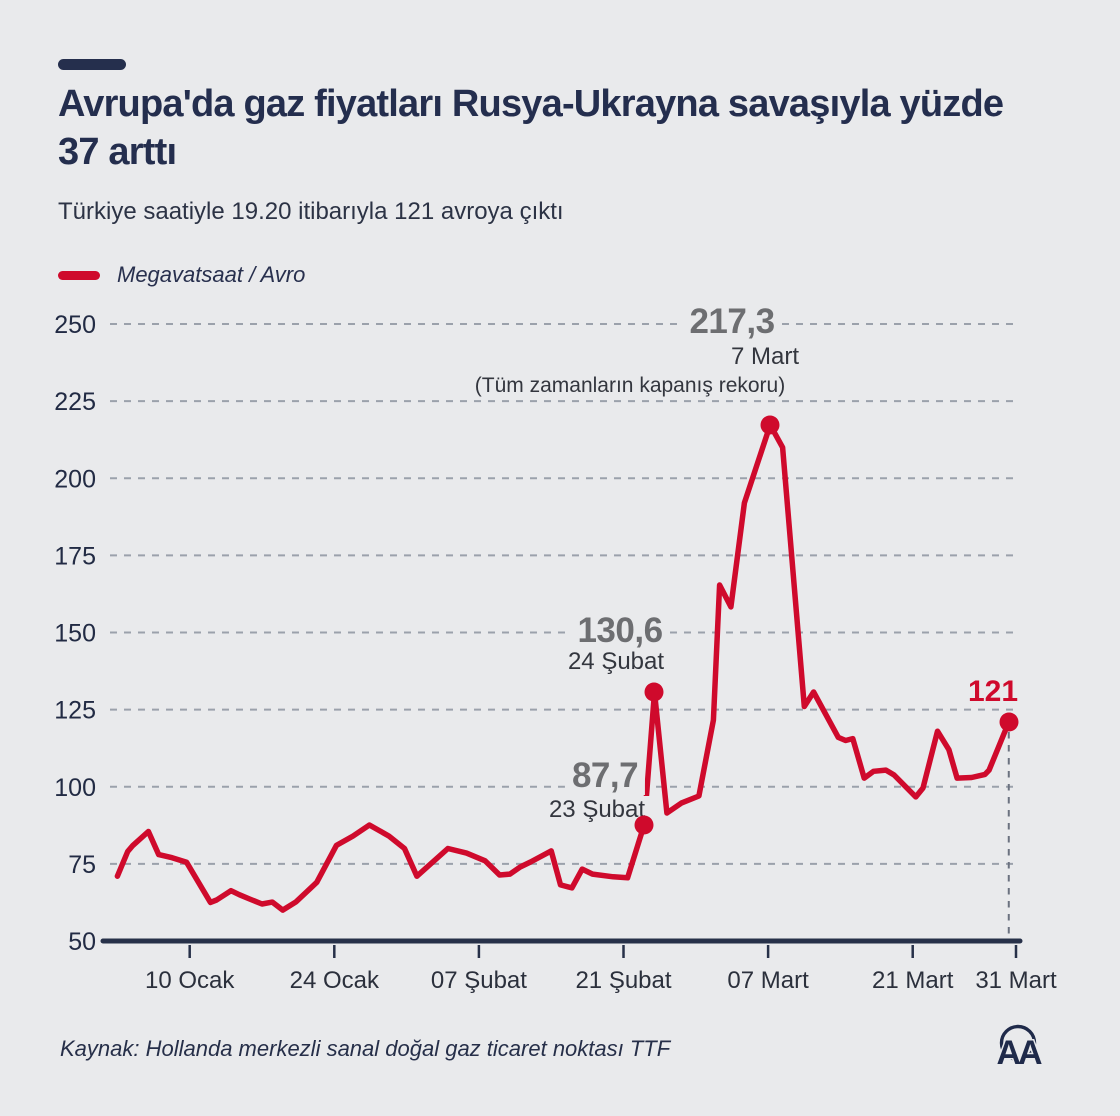 The width and height of the screenshot is (1120, 1116). I want to click on annotation-feb24-value: 130,6, so click(620, 631).